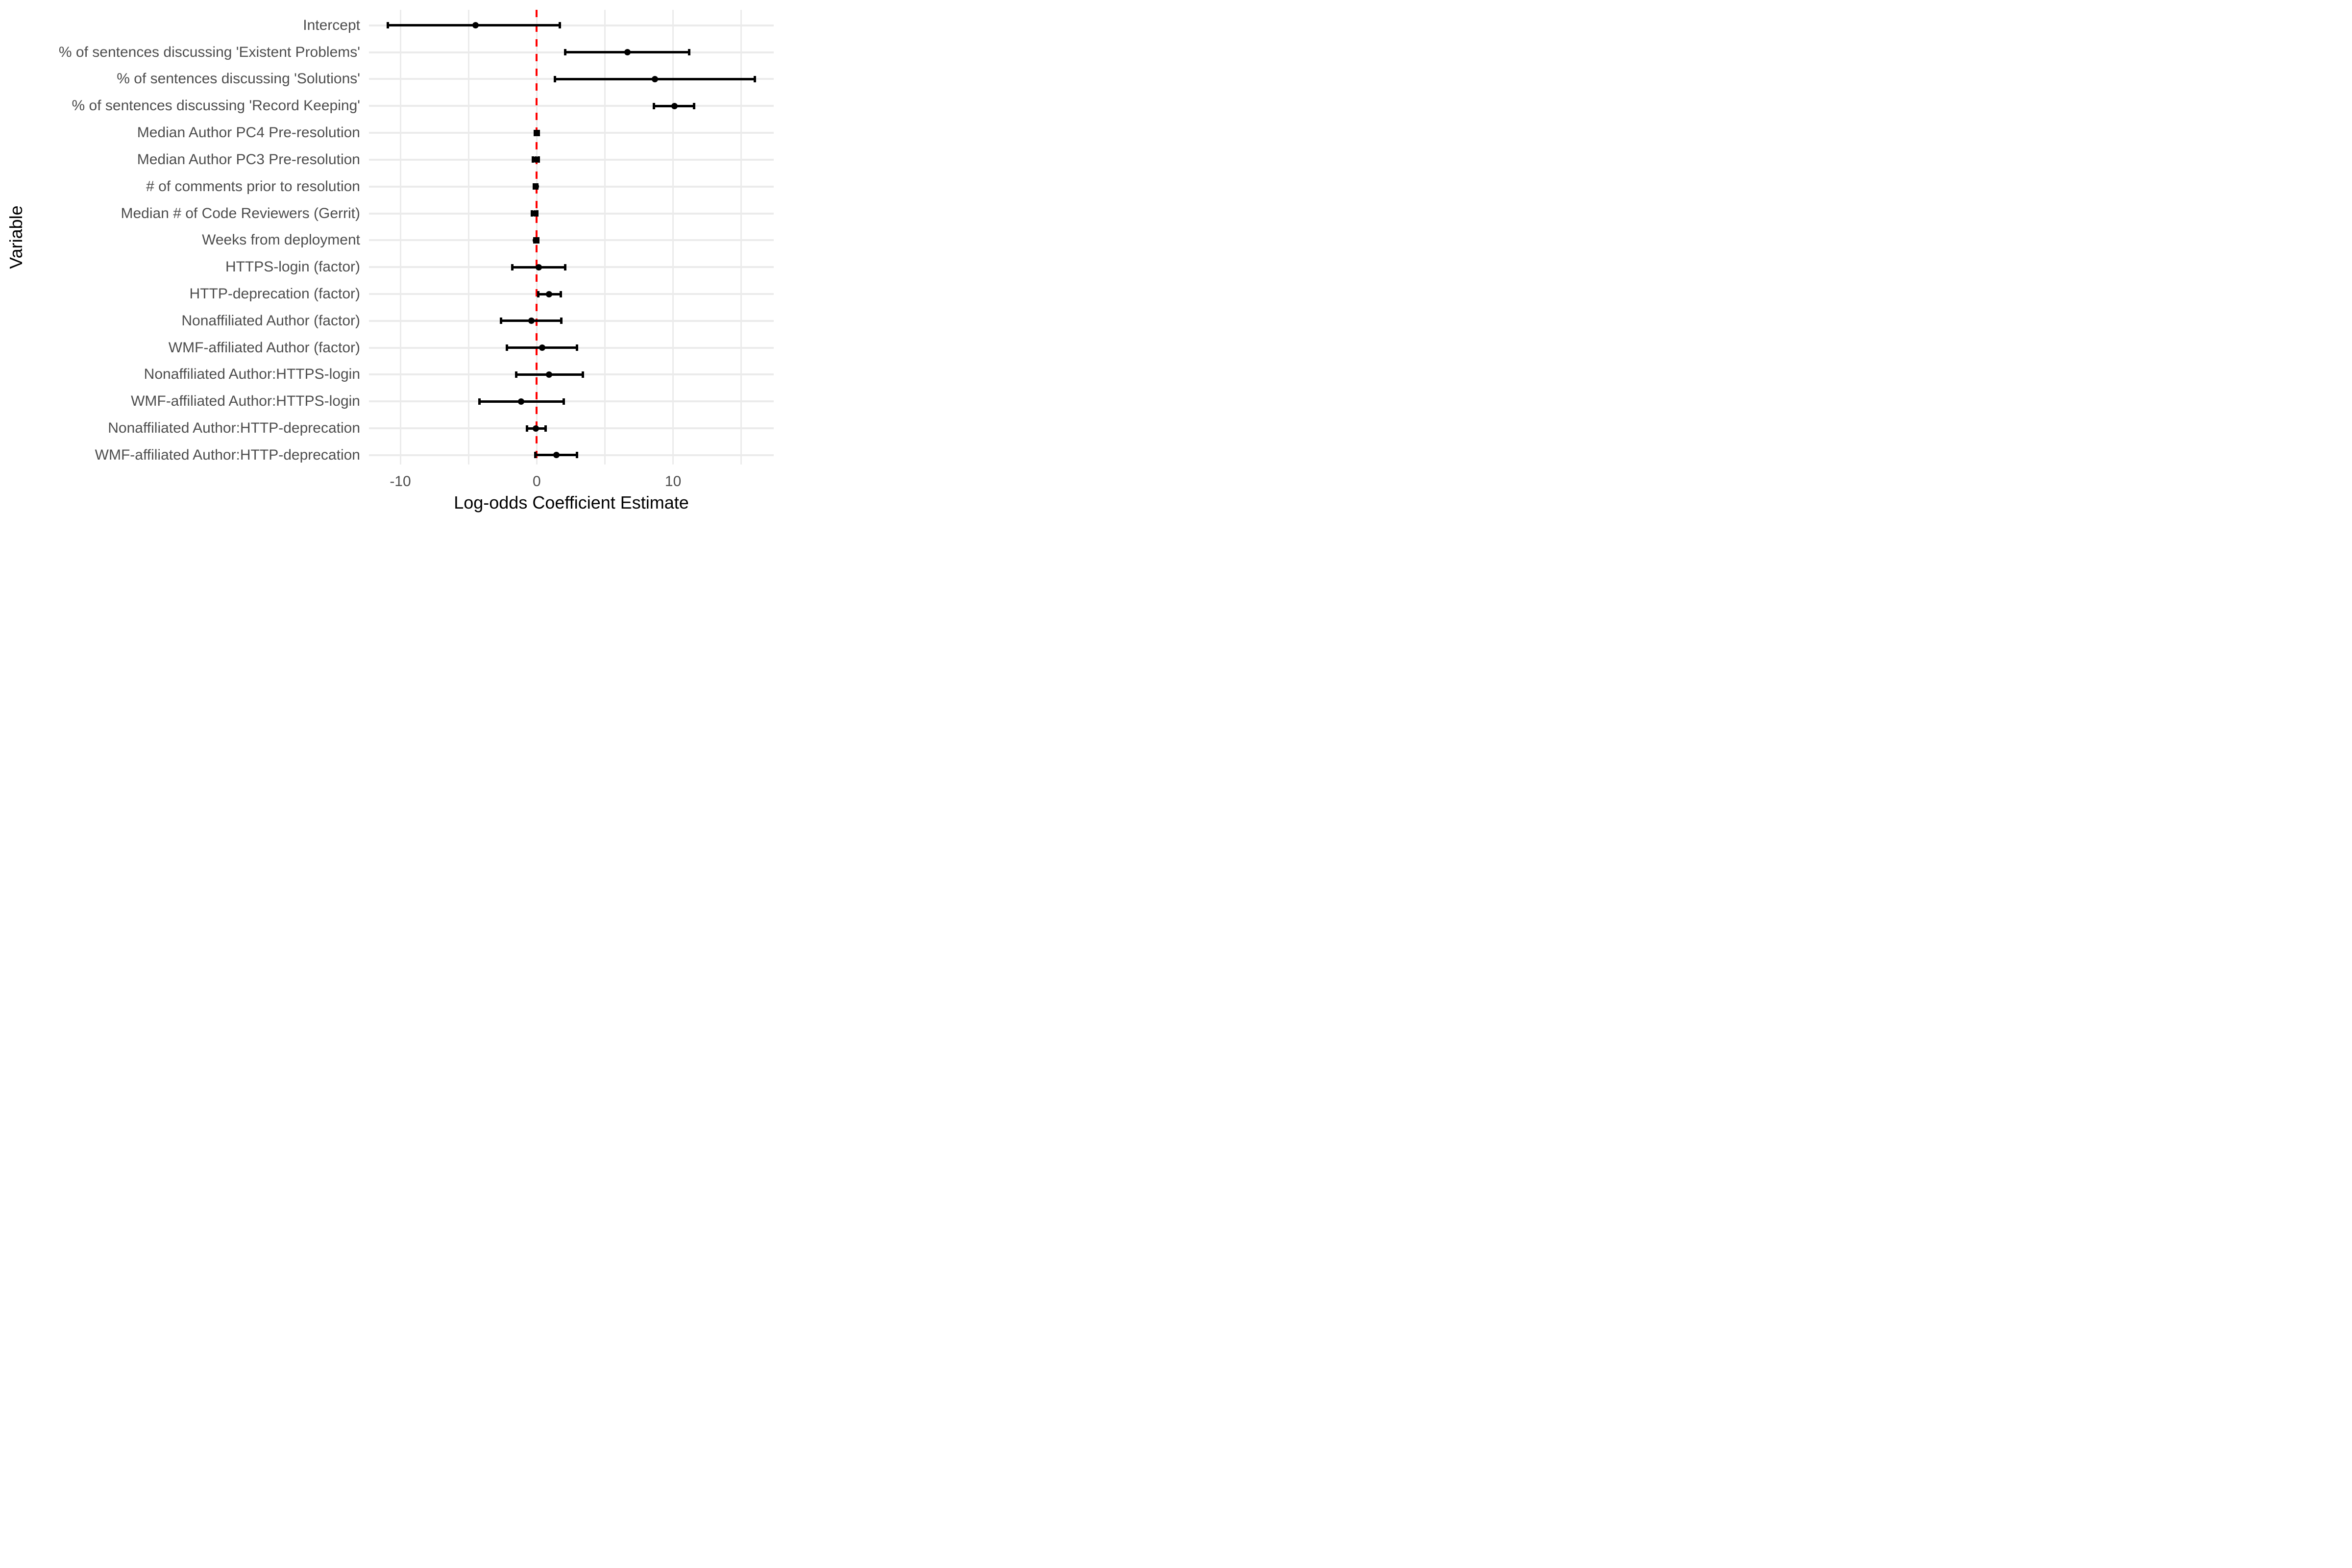 The width and height of the screenshot is (2352, 1568). What do you see at coordinates (281, 240) in the screenshot?
I see `y-axis-label: Weeks from deployment` at bounding box center [281, 240].